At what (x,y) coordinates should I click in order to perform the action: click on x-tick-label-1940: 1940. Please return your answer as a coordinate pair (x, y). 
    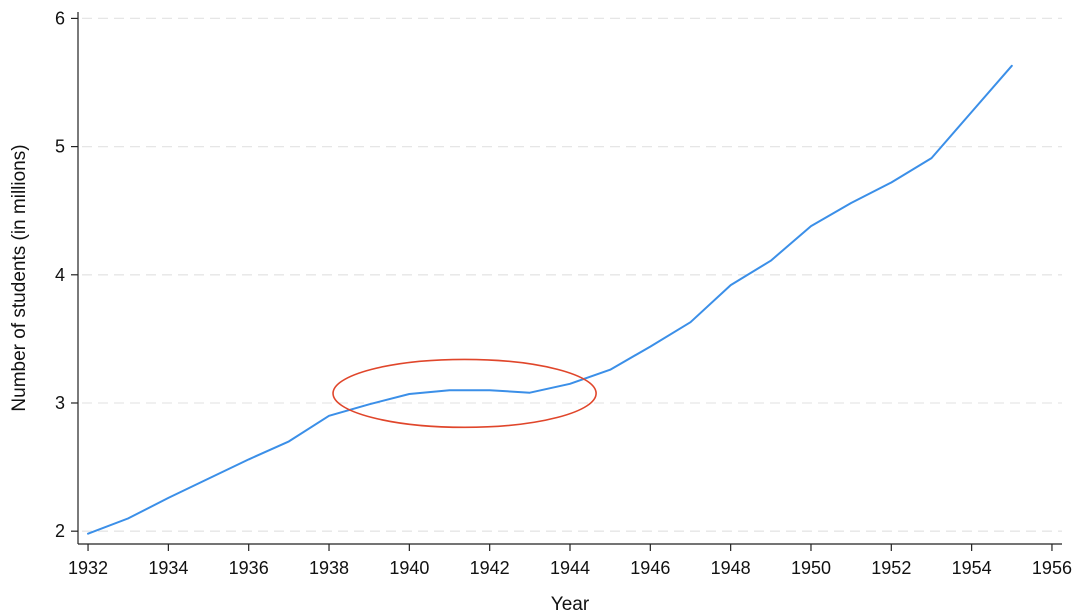
    Looking at the image, I should click on (409, 568).